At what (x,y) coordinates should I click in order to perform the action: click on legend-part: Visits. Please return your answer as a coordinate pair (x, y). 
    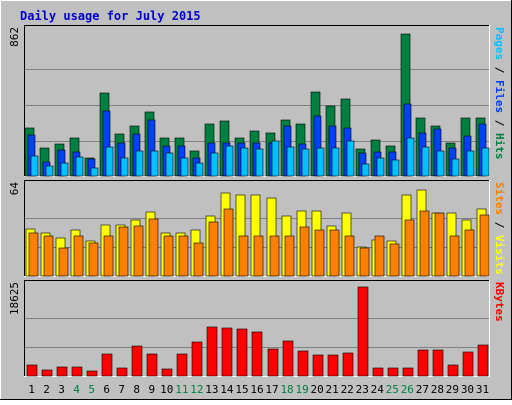
    Looking at the image, I should click on (499, 255).